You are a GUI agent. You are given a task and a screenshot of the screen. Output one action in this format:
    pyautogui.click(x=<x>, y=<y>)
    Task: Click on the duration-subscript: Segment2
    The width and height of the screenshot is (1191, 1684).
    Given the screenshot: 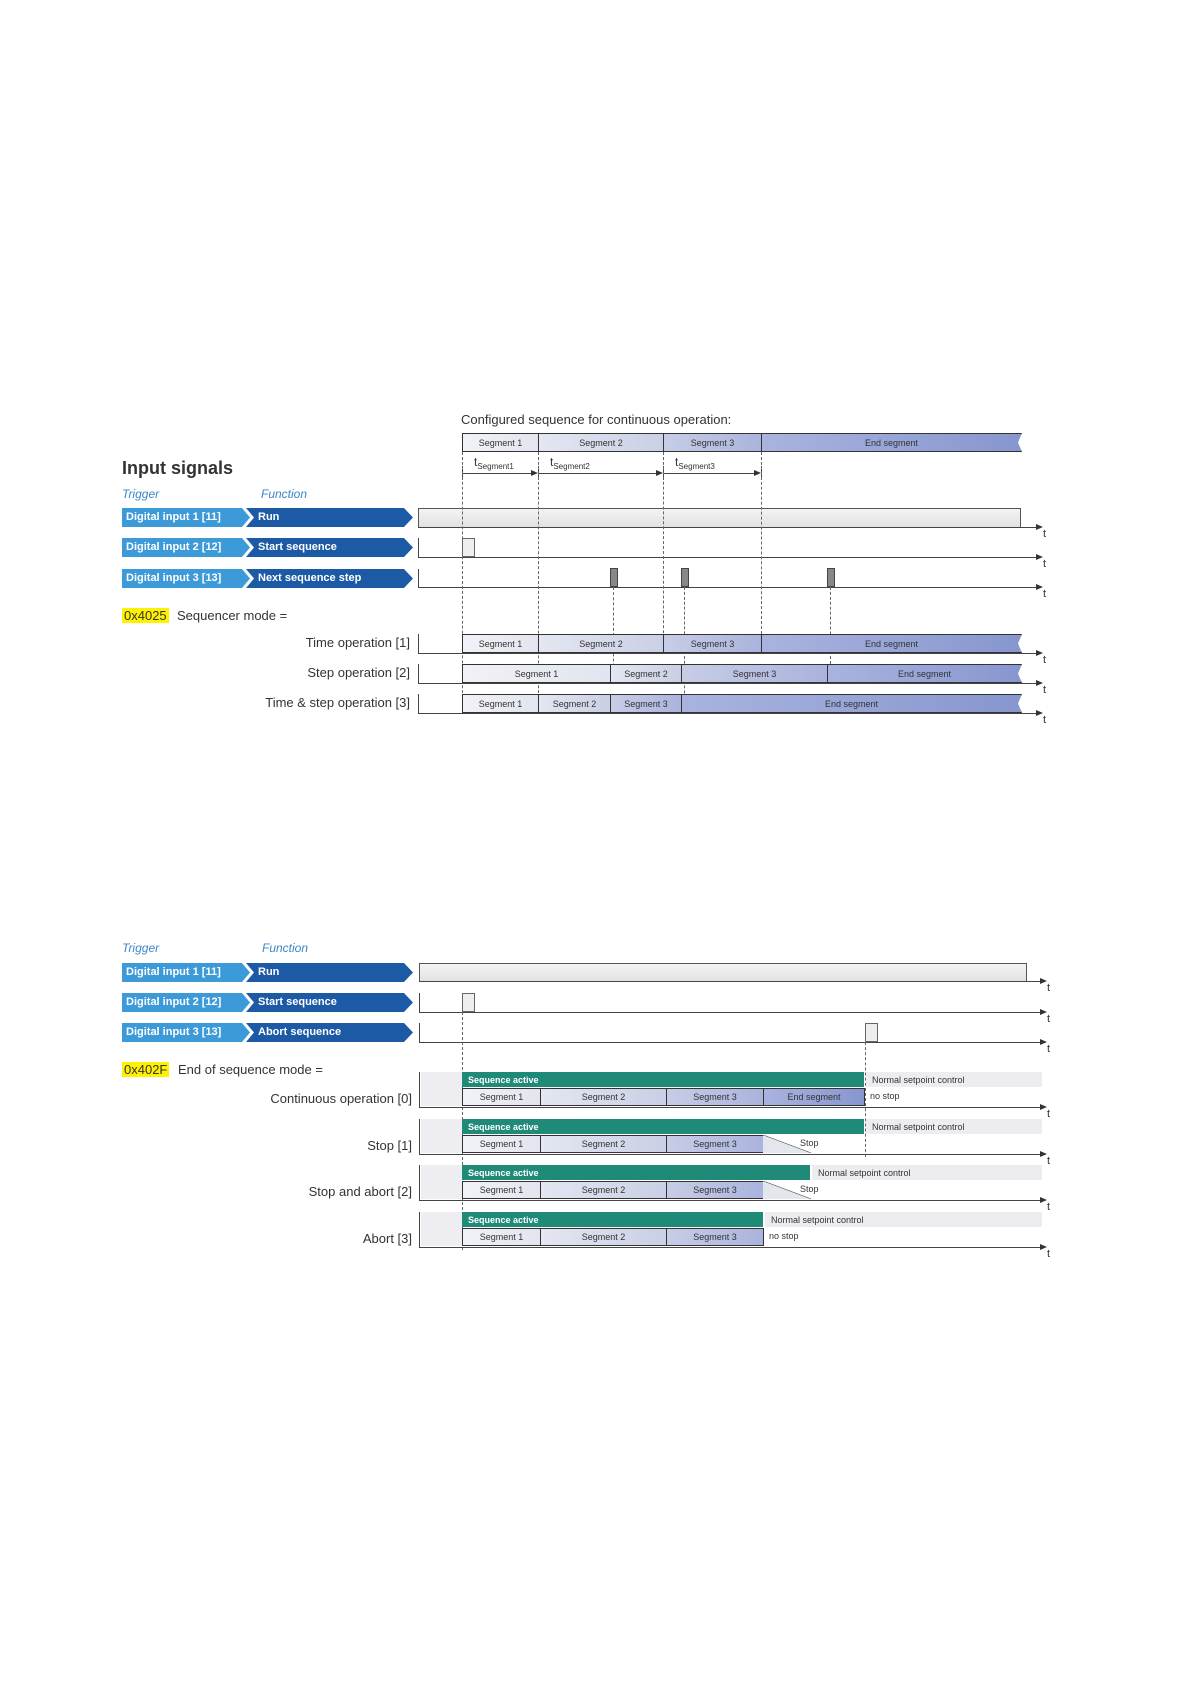 What is the action you would take?
    pyautogui.click(x=571, y=467)
    